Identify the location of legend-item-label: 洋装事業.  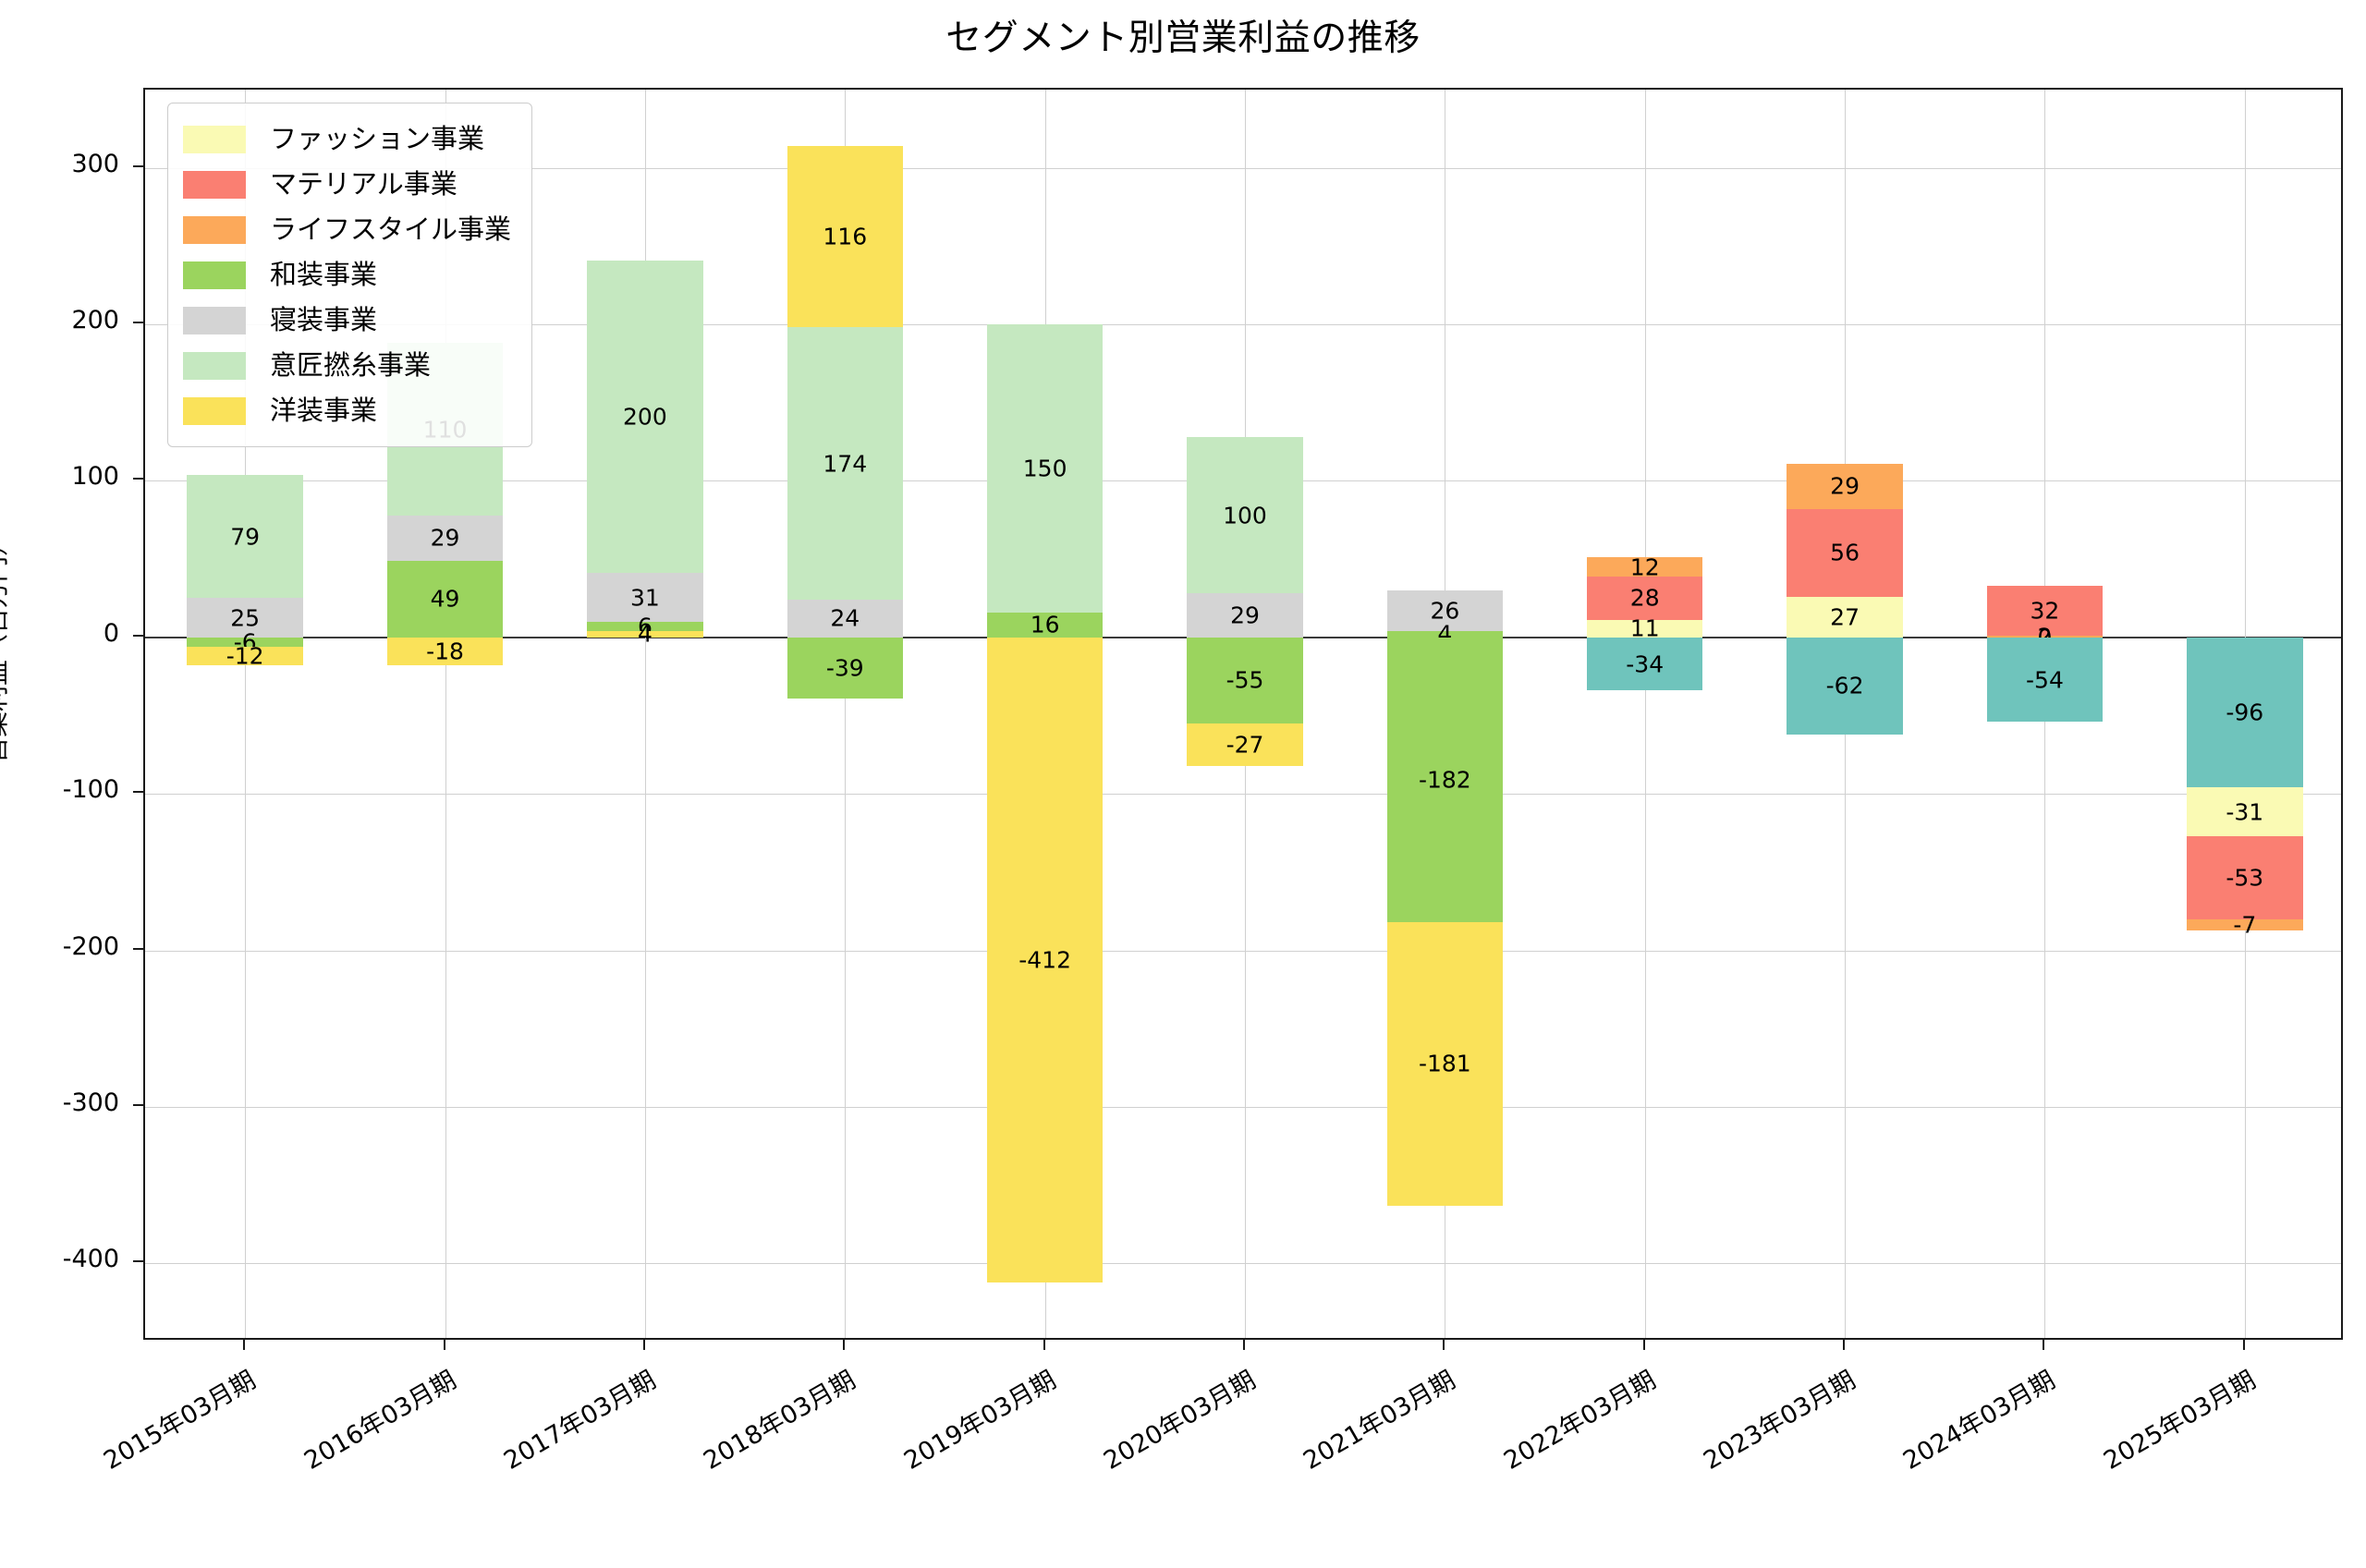
(324, 410).